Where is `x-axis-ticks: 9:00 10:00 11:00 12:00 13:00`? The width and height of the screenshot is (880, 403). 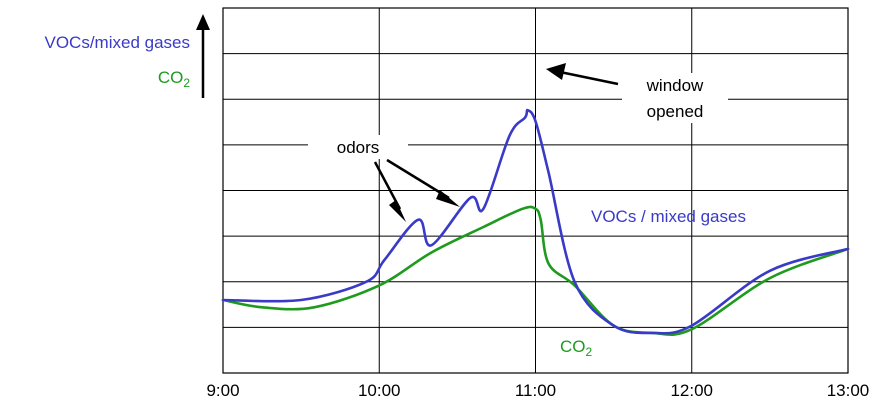 x-axis-ticks: 9:00 10:00 11:00 12:00 13:00 is located at coordinates (537, 390).